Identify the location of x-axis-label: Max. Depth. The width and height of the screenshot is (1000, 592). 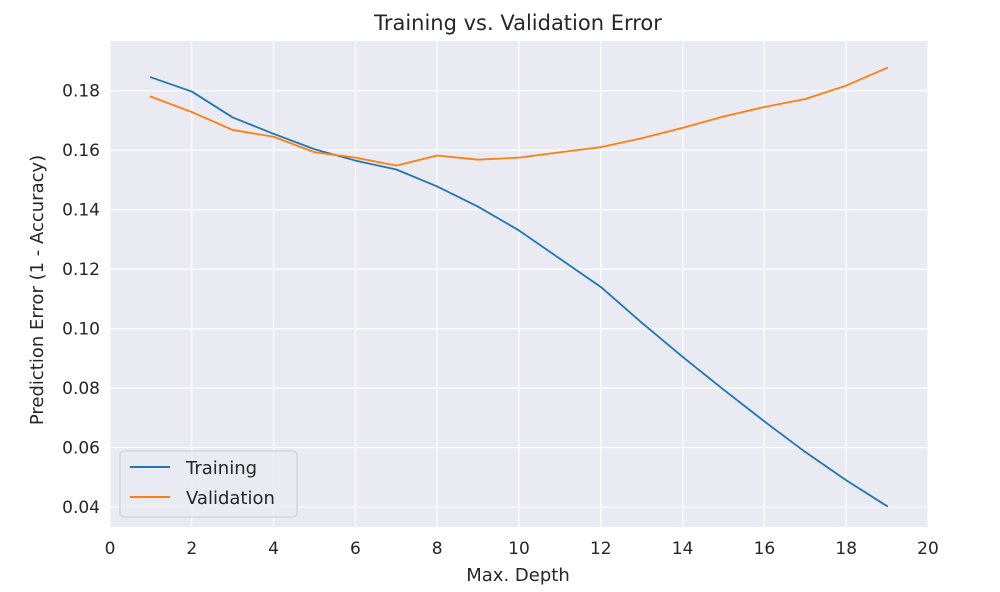
(517, 575).